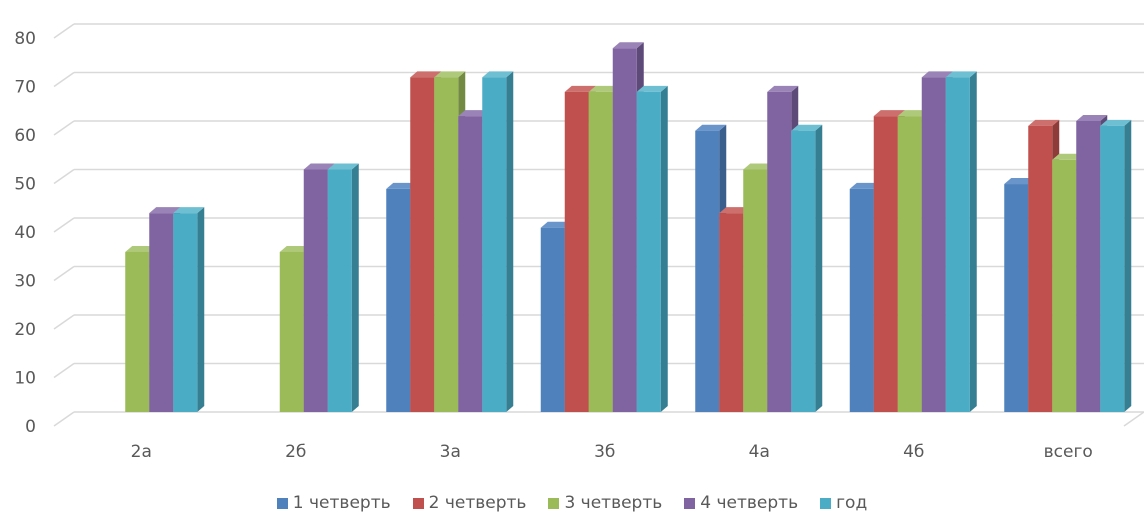 The width and height of the screenshot is (1144, 521). I want to click on legend-item: 3 четверть, so click(605, 503).